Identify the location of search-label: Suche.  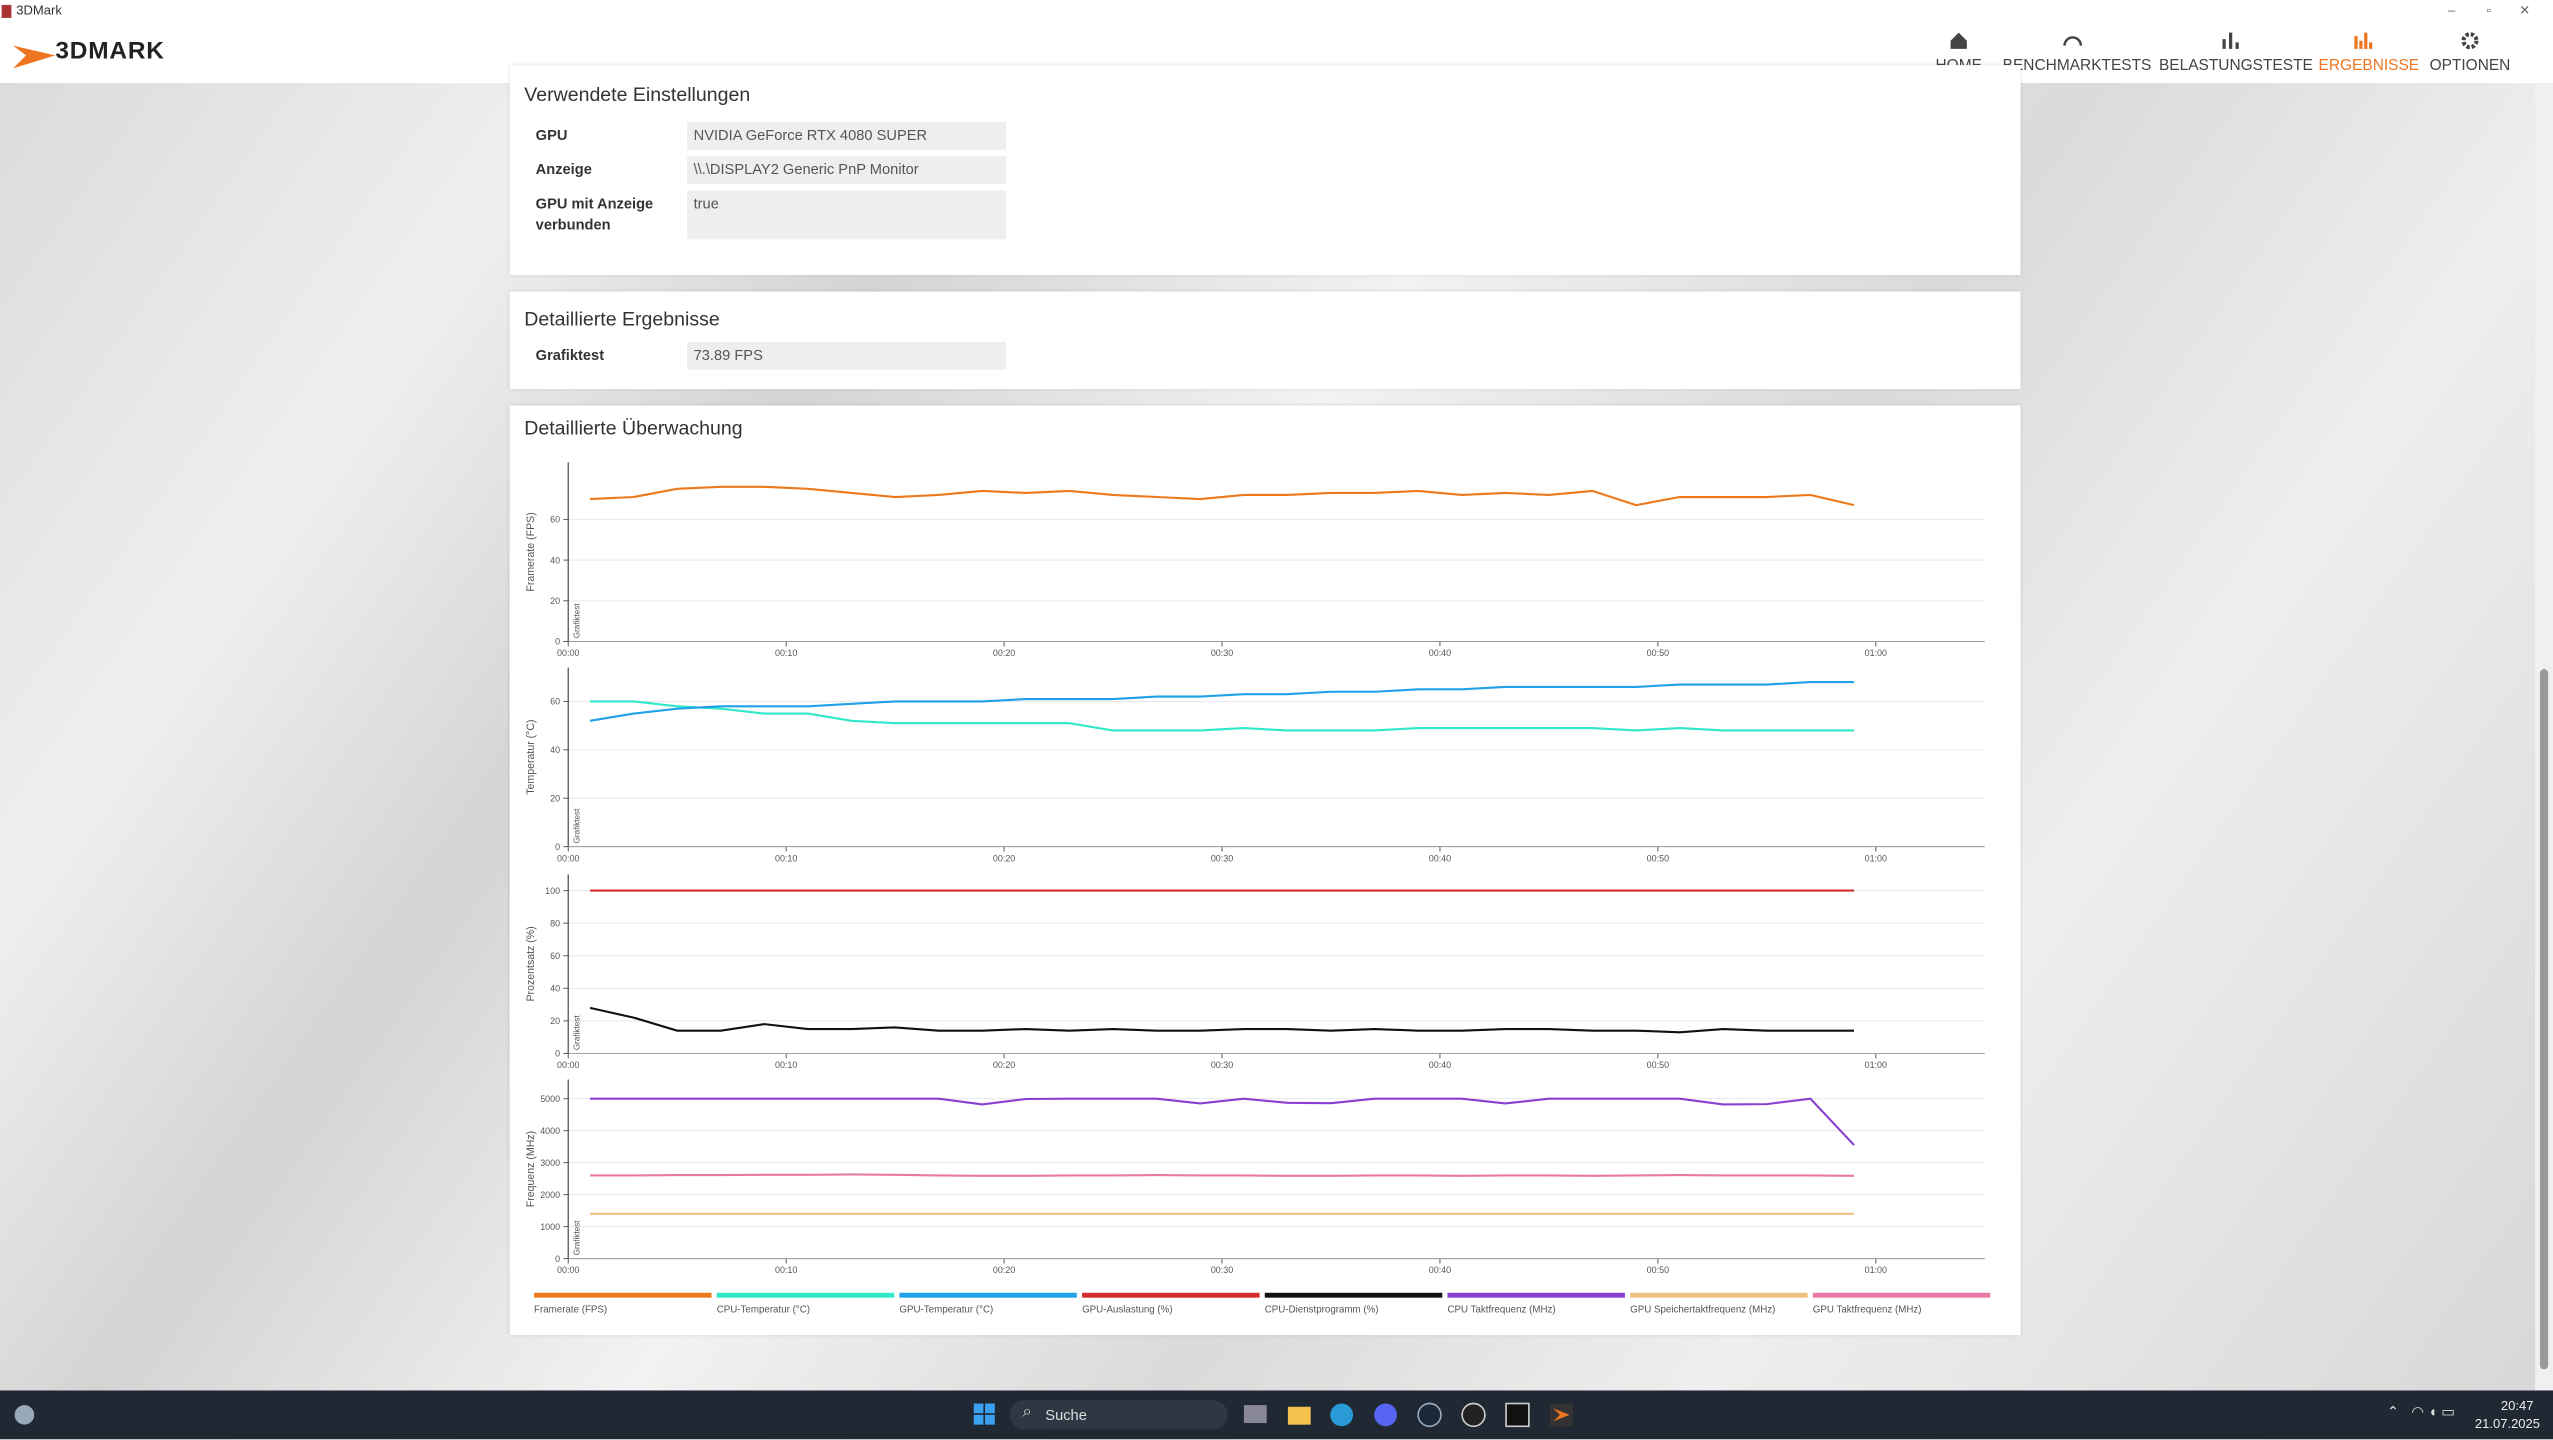
(1066, 1415).